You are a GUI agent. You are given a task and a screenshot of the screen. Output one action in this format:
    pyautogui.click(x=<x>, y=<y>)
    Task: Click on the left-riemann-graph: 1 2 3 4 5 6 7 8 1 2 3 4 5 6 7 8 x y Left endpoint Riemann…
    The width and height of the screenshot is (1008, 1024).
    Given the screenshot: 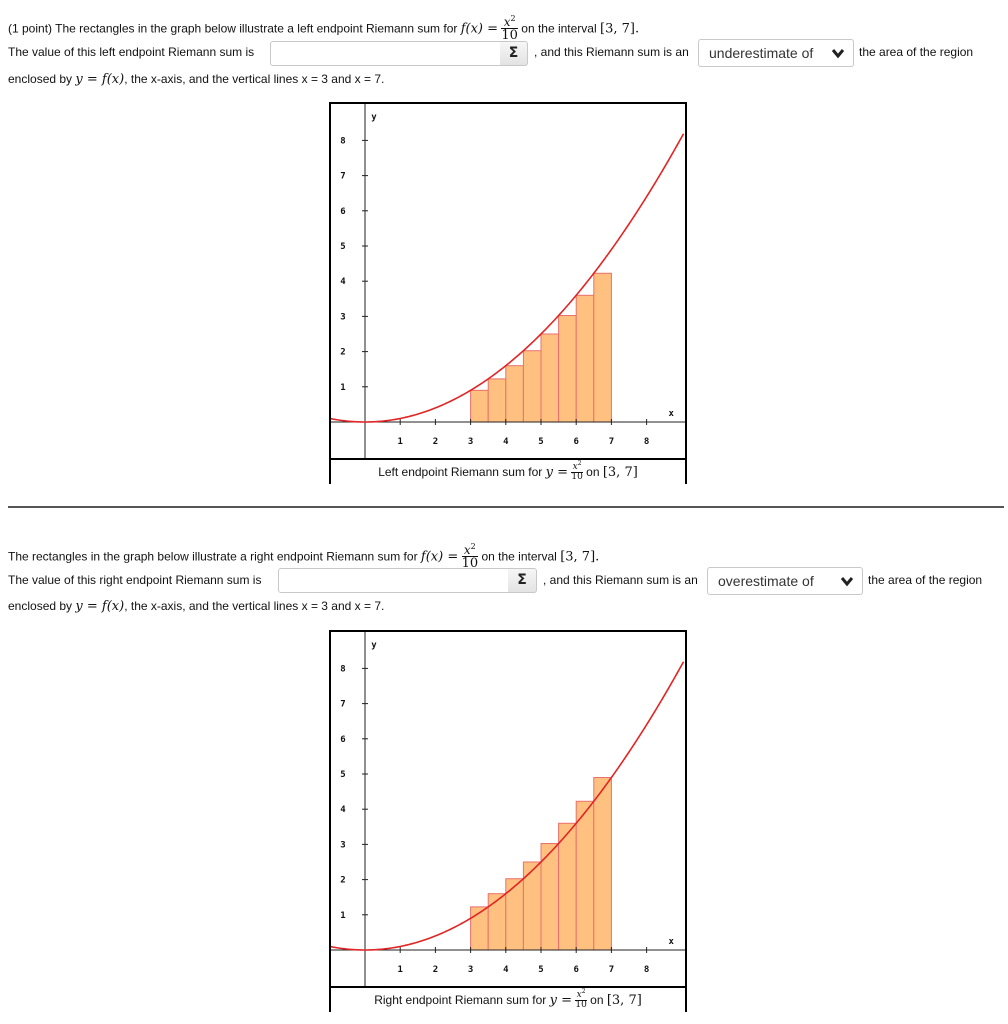 What is the action you would take?
    pyautogui.click(x=508, y=293)
    